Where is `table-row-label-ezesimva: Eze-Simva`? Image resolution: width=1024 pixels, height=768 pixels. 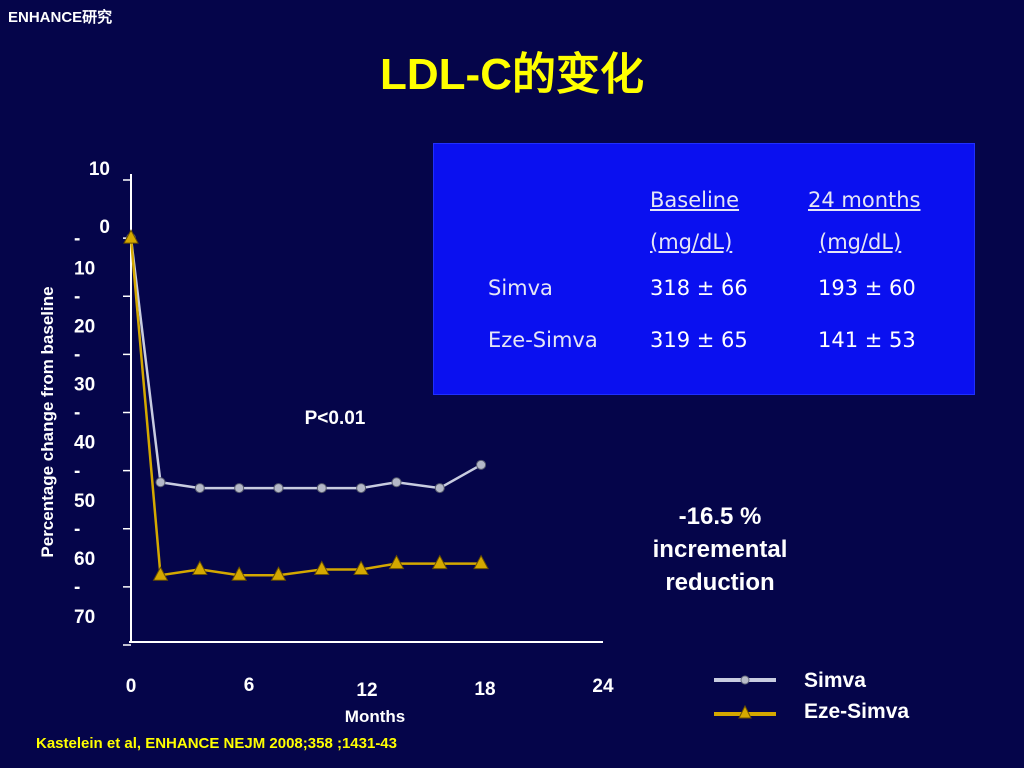
table-row-label-ezesimva: Eze-Simva is located at coordinates (543, 340).